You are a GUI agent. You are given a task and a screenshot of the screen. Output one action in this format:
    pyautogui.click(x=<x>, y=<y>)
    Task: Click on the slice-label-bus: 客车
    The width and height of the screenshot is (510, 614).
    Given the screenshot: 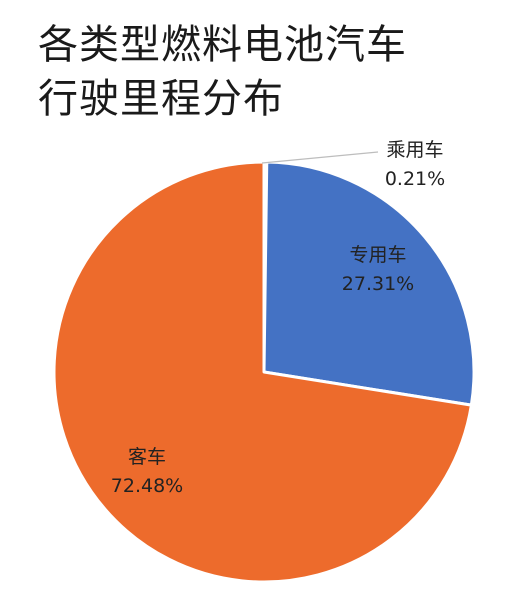 What is the action you would take?
    pyautogui.click(x=147, y=457)
    